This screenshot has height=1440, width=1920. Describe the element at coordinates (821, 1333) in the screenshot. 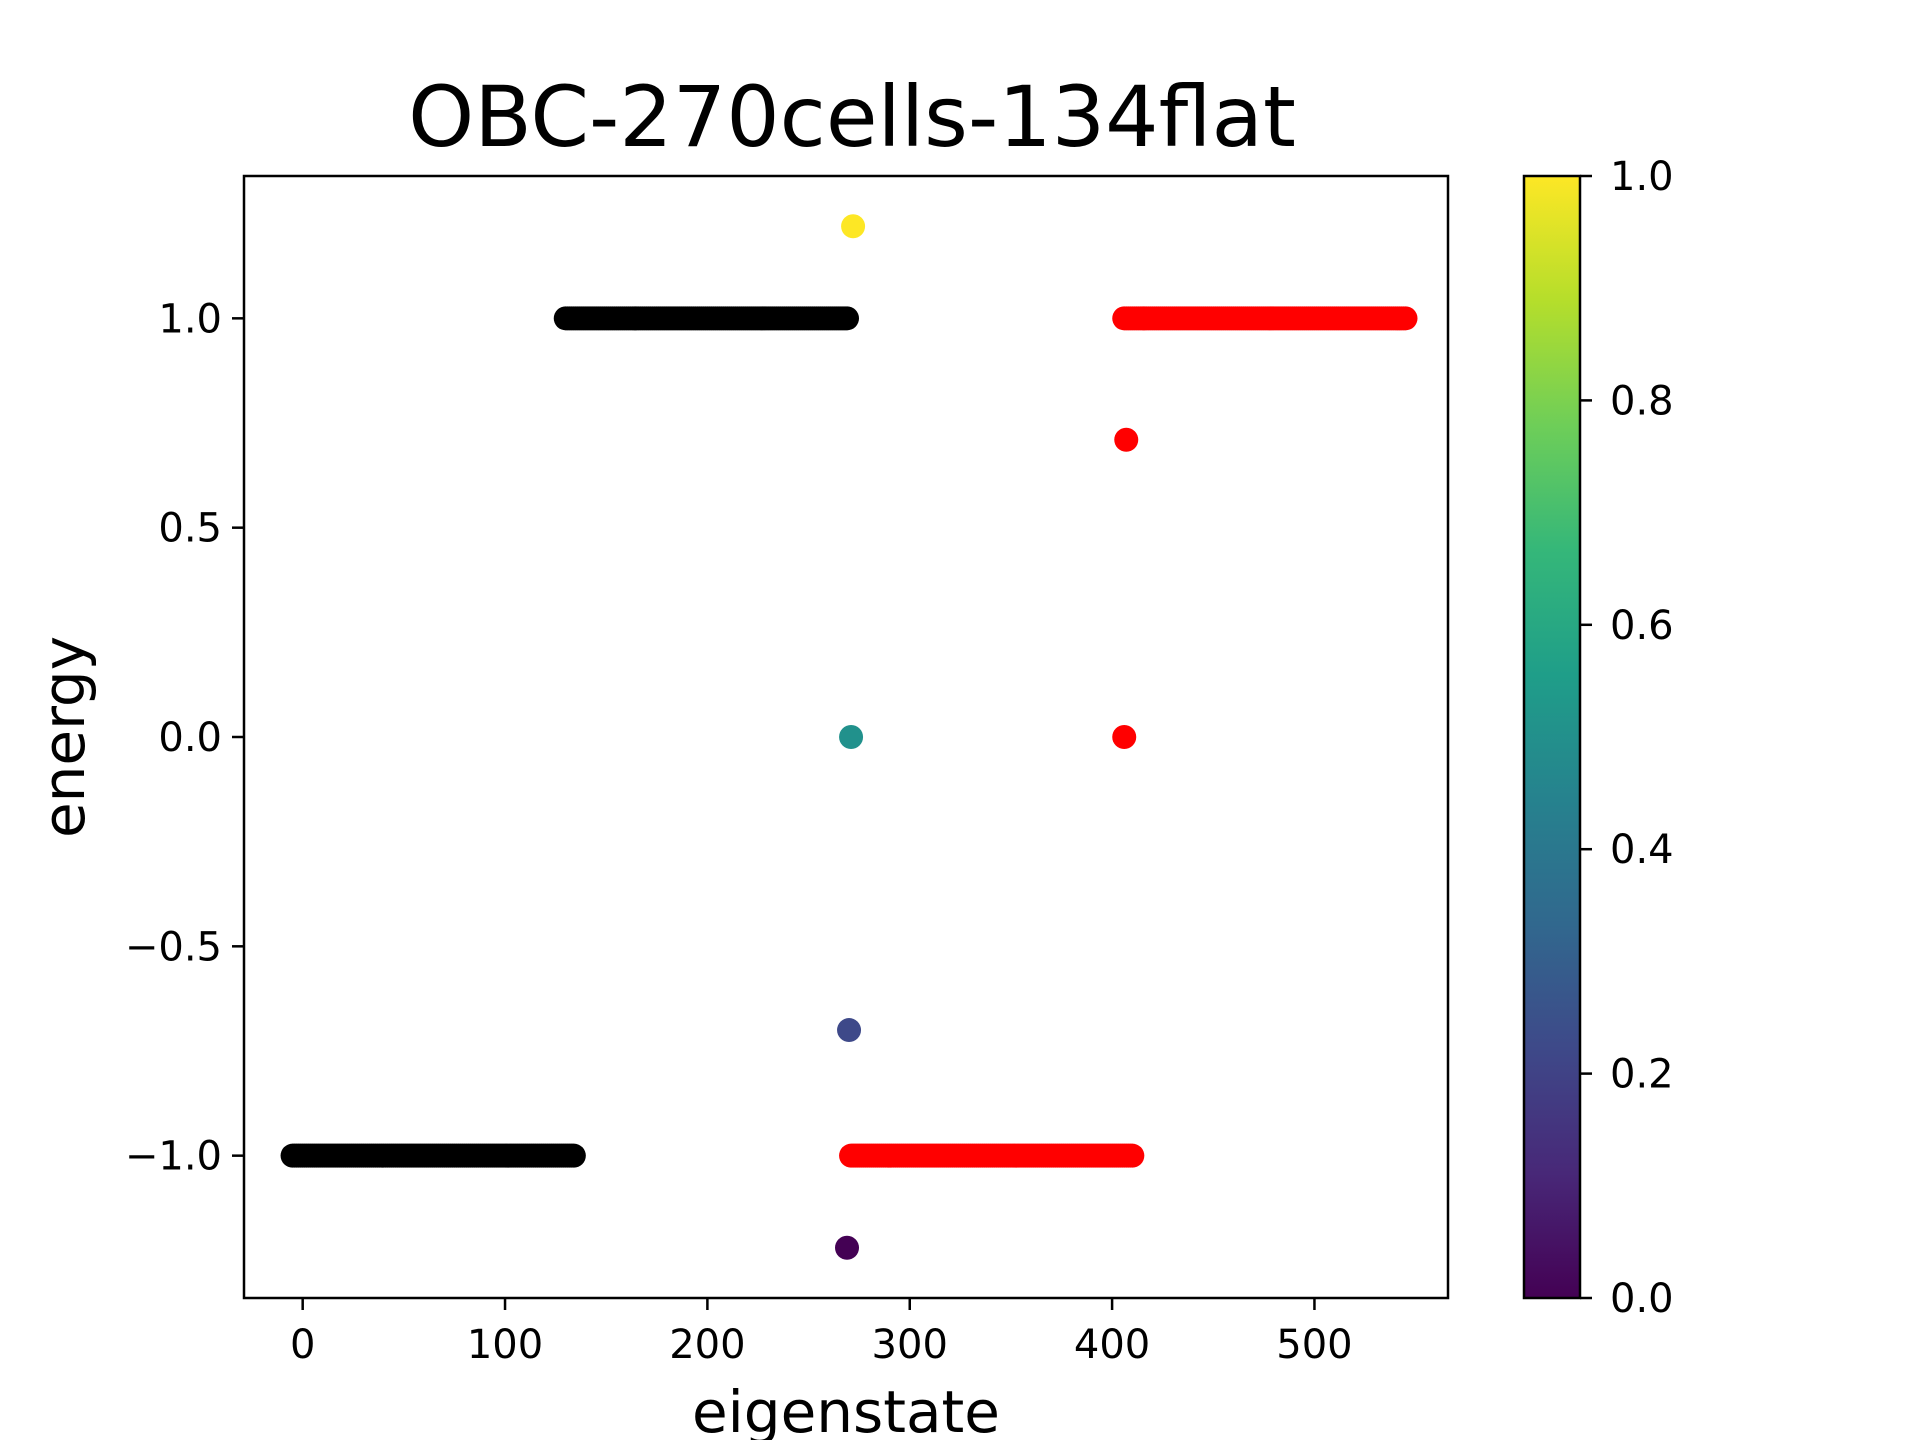

I see `x-axis-ticks: 0 100 200 300 400 500` at that location.